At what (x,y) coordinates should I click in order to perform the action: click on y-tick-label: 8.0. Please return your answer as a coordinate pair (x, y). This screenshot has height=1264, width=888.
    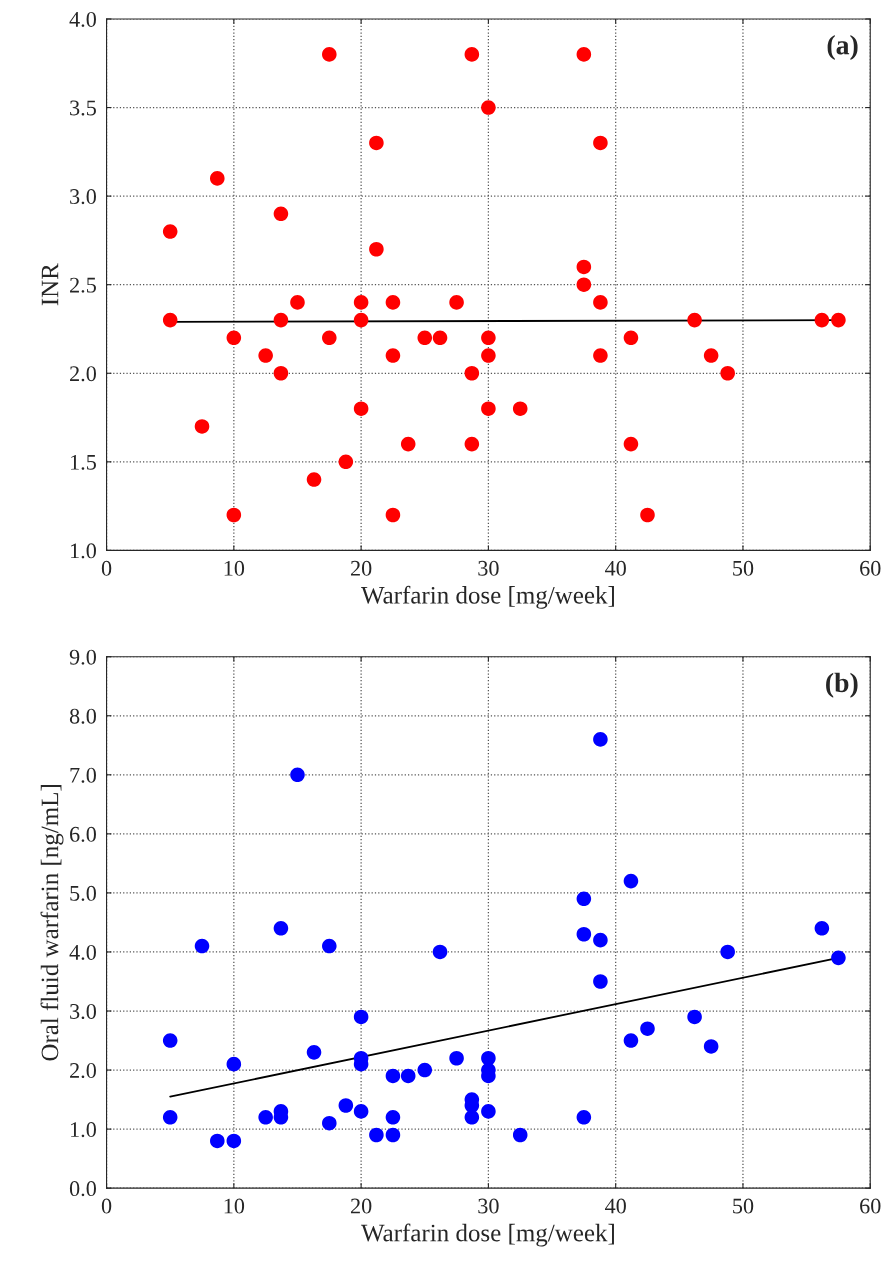
    Looking at the image, I should click on (82, 716).